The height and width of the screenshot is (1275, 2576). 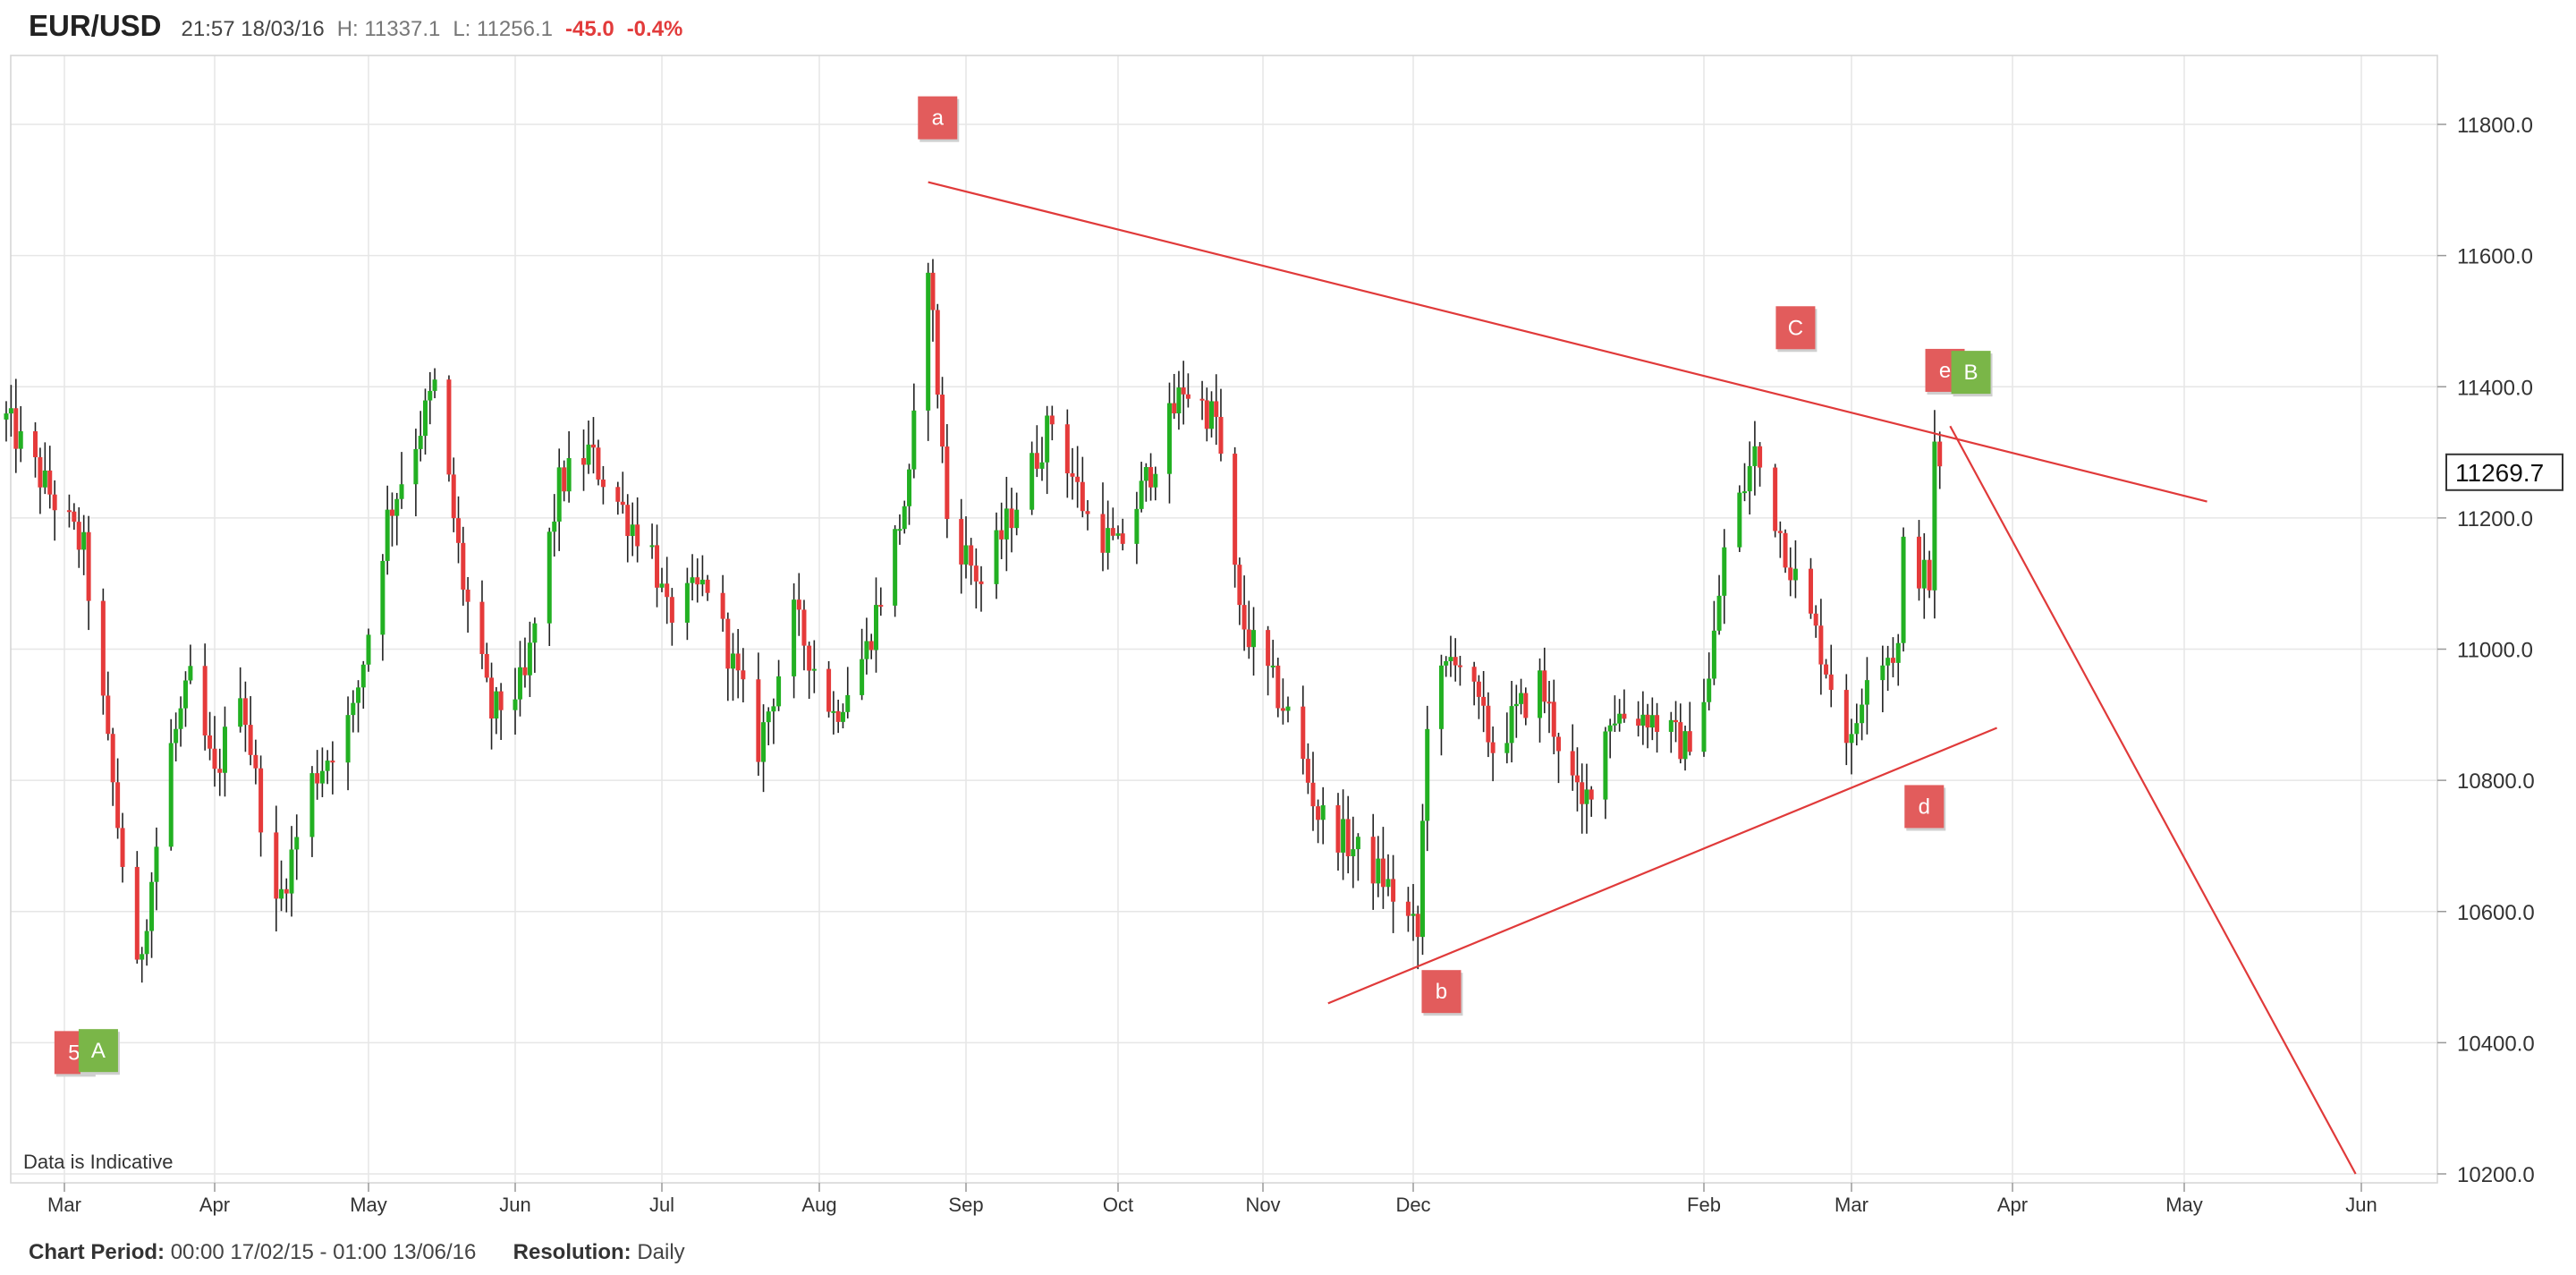 I want to click on wave-label-b: b, so click(x=1442, y=993).